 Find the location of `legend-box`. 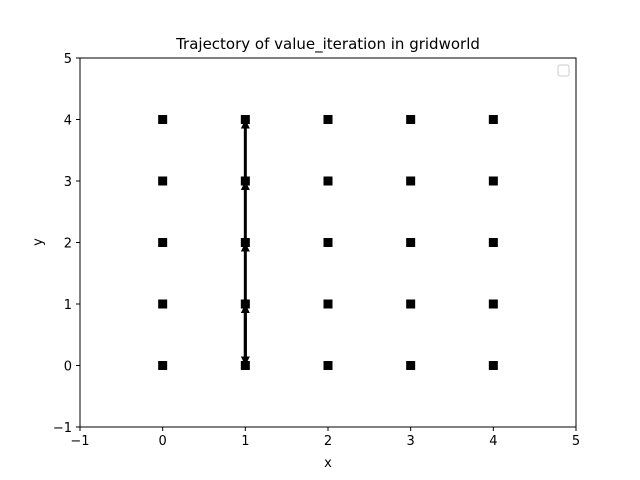

legend-box is located at coordinates (563, 70).